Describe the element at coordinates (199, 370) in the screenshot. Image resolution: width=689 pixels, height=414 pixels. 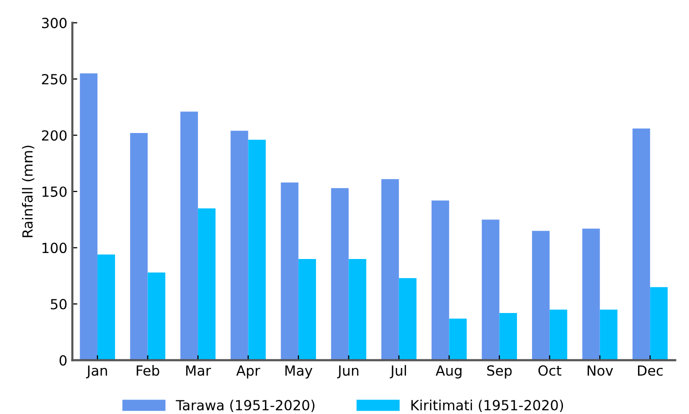
I see `x-tick-label: Mar` at that location.